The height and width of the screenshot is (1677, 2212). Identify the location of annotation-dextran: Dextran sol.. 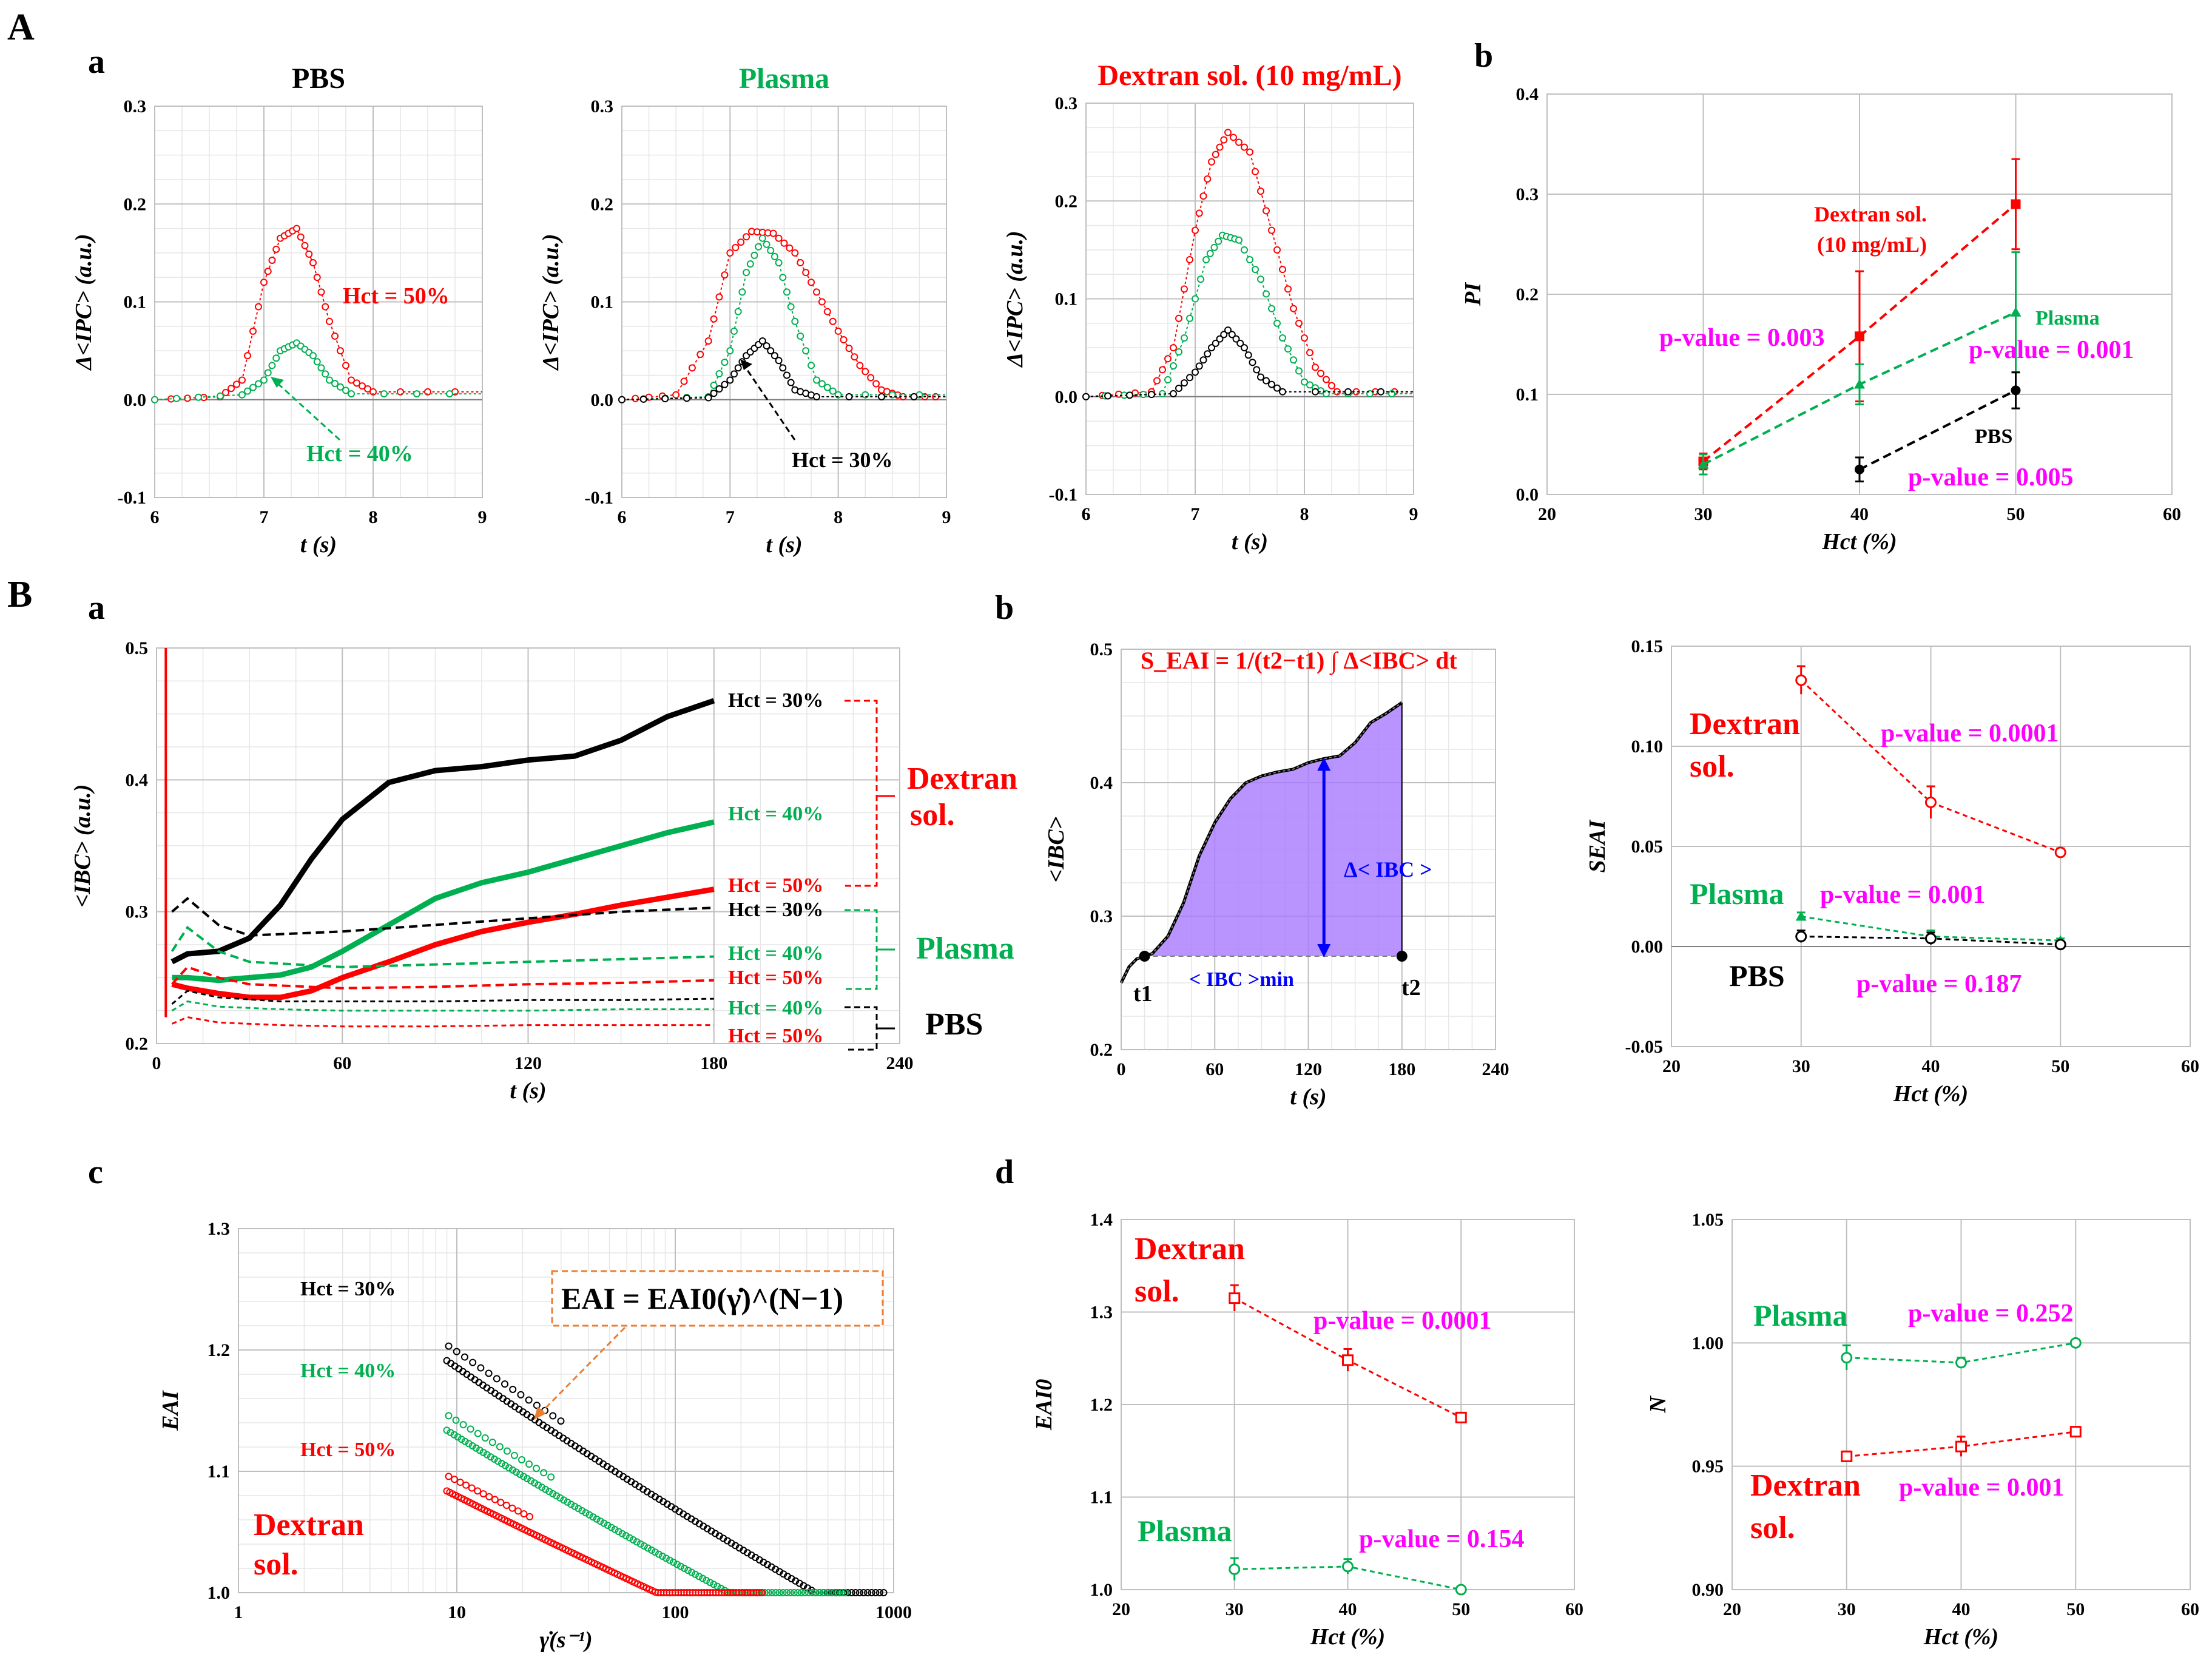
(1870, 214).